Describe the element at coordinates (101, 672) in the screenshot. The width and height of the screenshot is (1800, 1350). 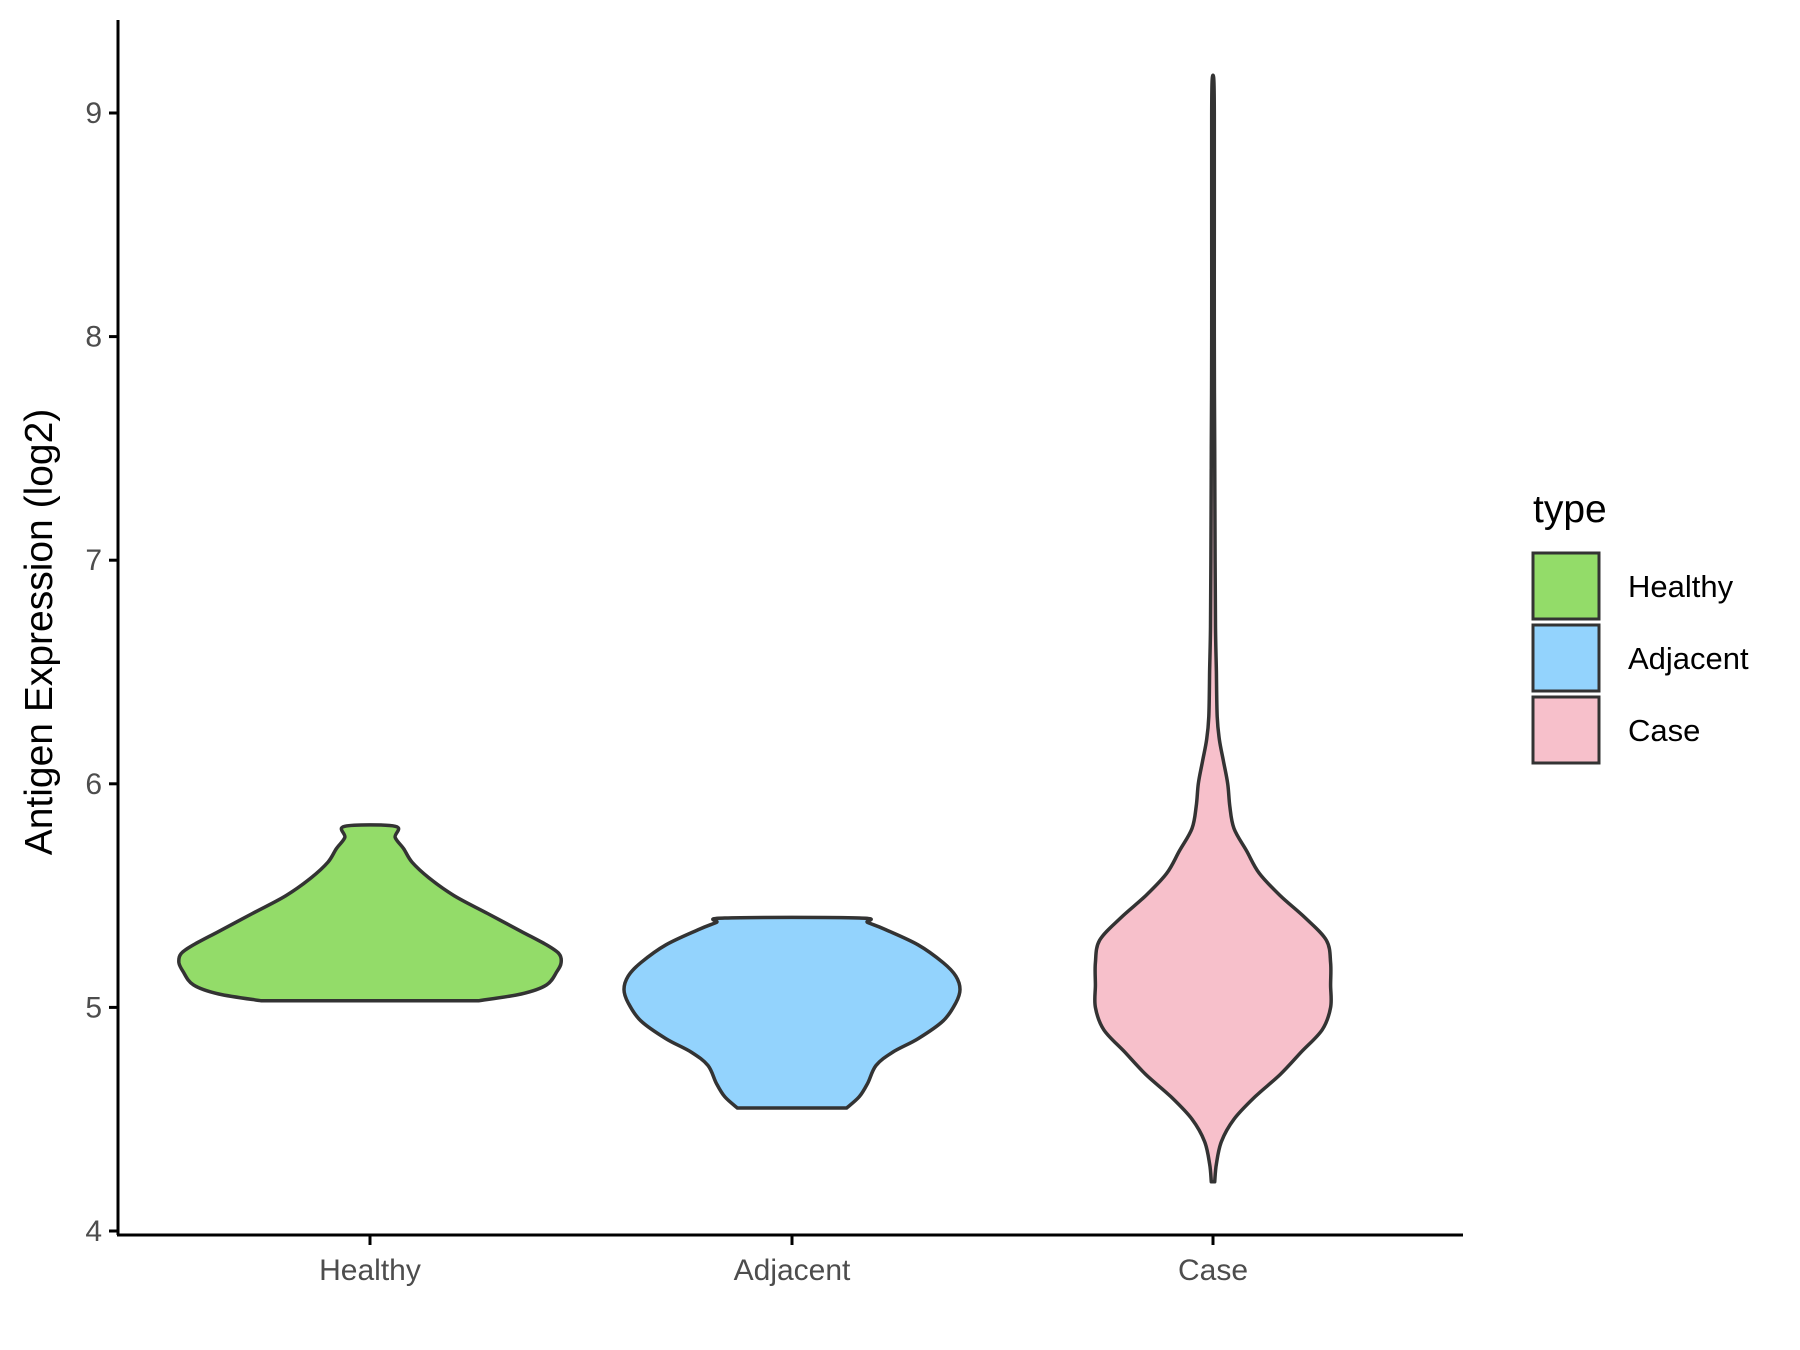
I see `y-ticks: 4 5 6 7 8 9` at that location.